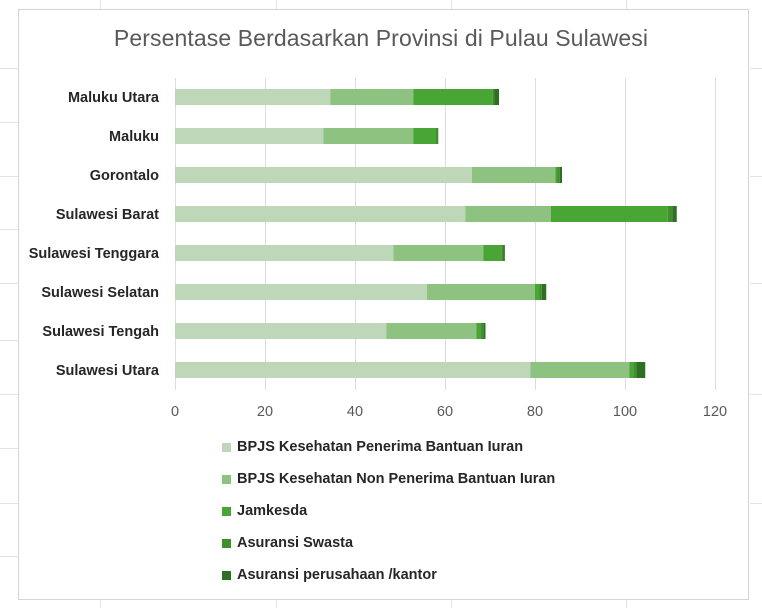 The image size is (762, 608). Describe the element at coordinates (100, 332) in the screenshot. I see `y-axis-category-label: Sulawesi Tengah` at that location.